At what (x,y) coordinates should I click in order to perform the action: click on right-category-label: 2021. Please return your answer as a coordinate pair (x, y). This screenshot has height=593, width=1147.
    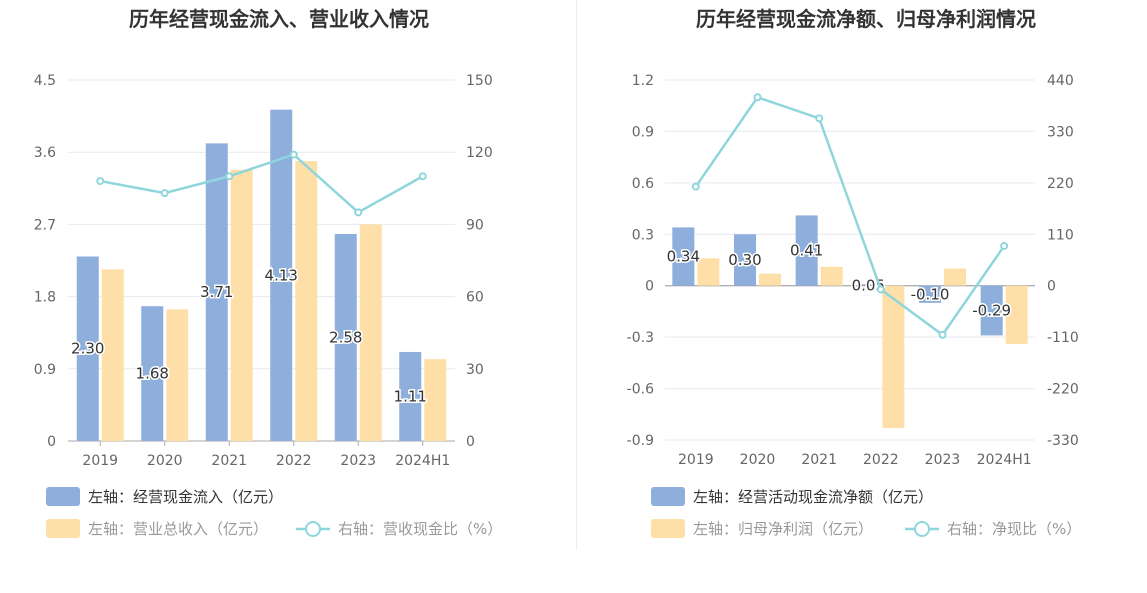
    Looking at the image, I should click on (819, 460).